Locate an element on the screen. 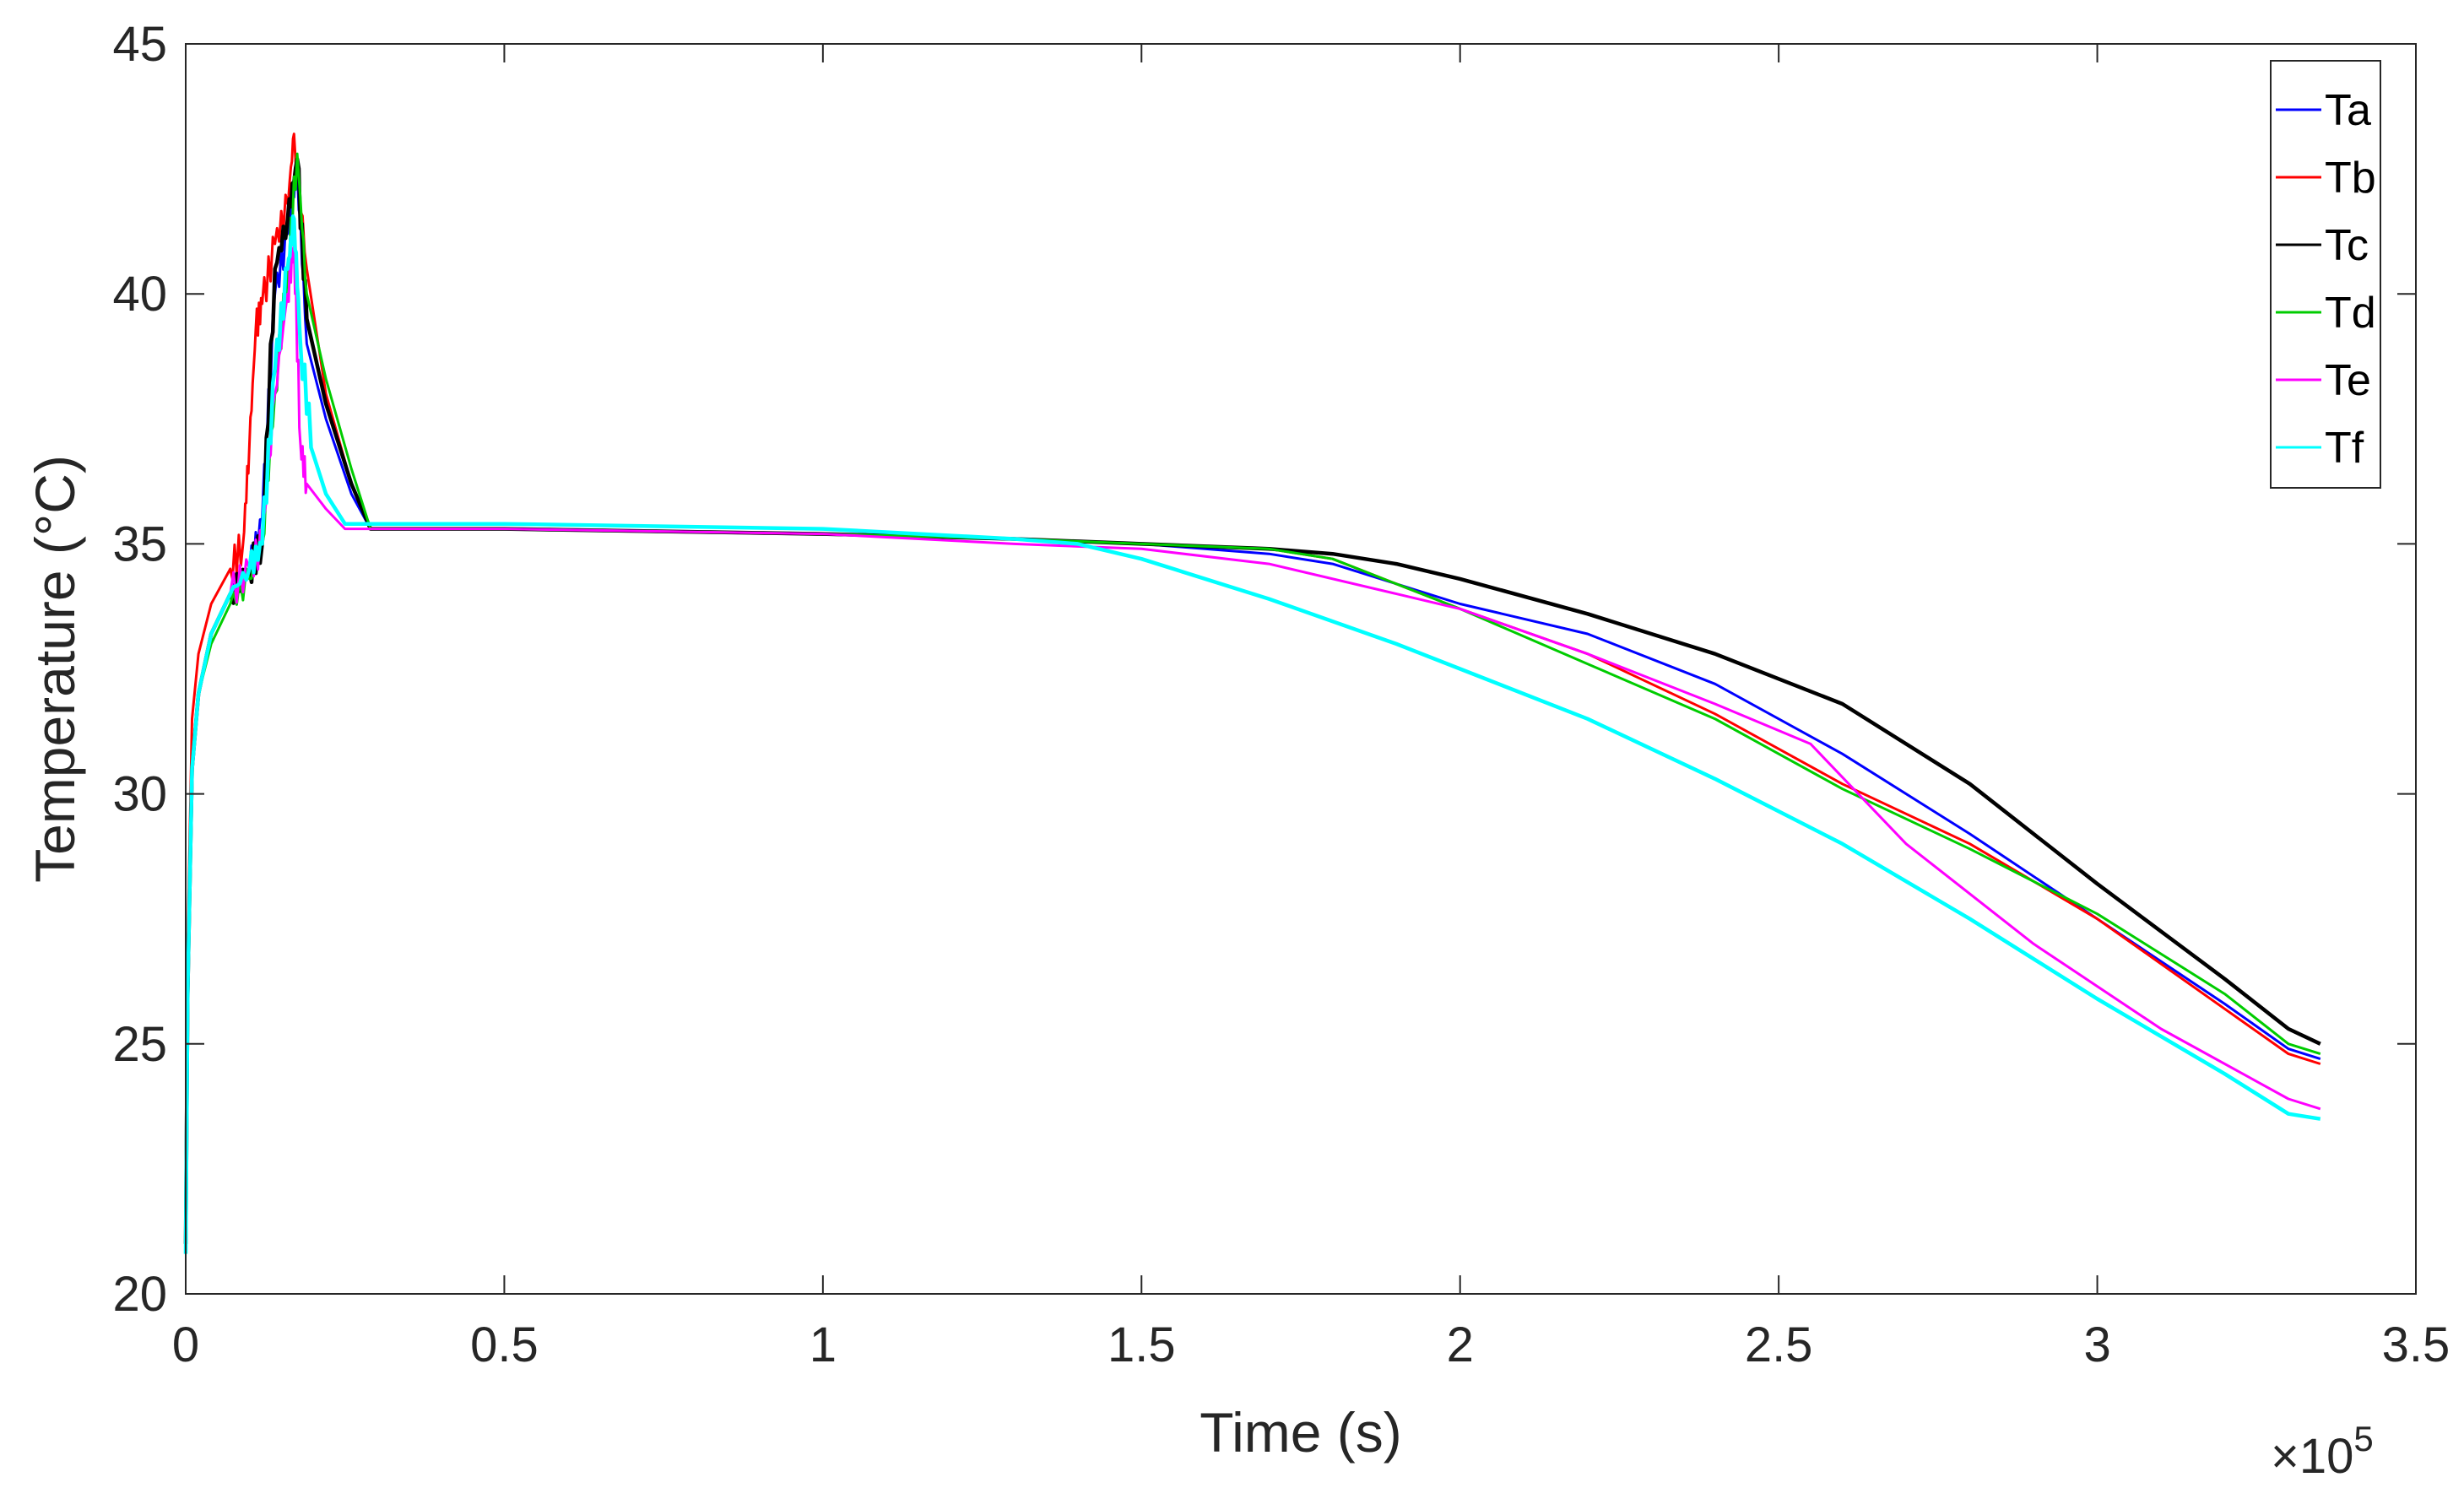 The image size is (2464, 1488). x-axis-exponent: ×10⁵ is located at coordinates (2322, 1451).